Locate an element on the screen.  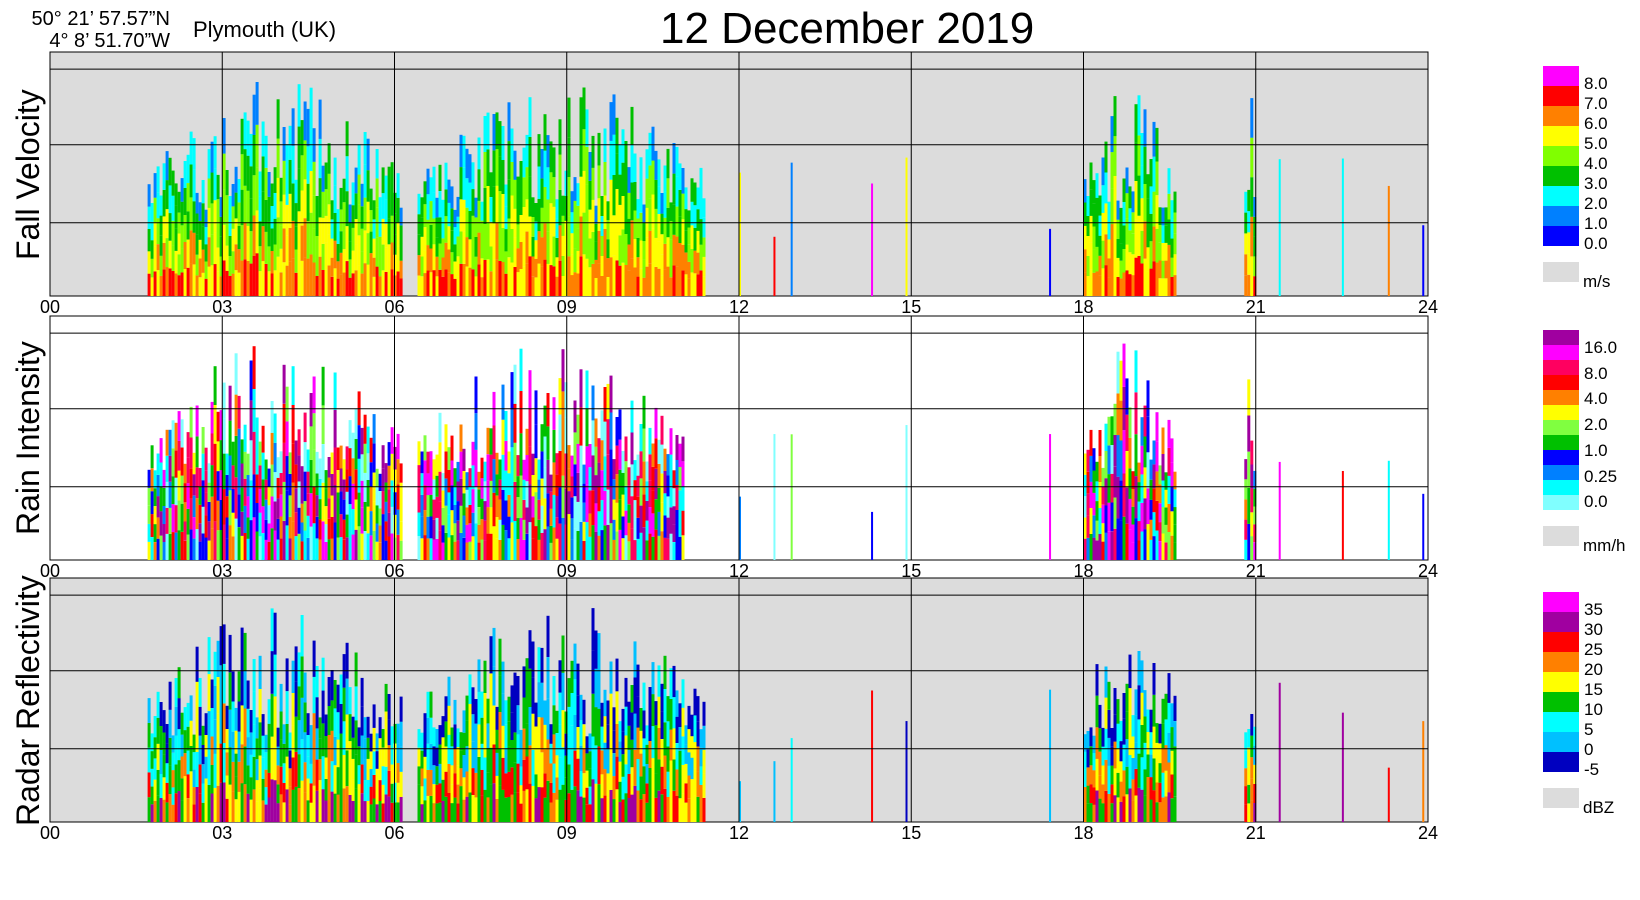
colorbar-unit: mm/h is located at coordinates (1604, 545).